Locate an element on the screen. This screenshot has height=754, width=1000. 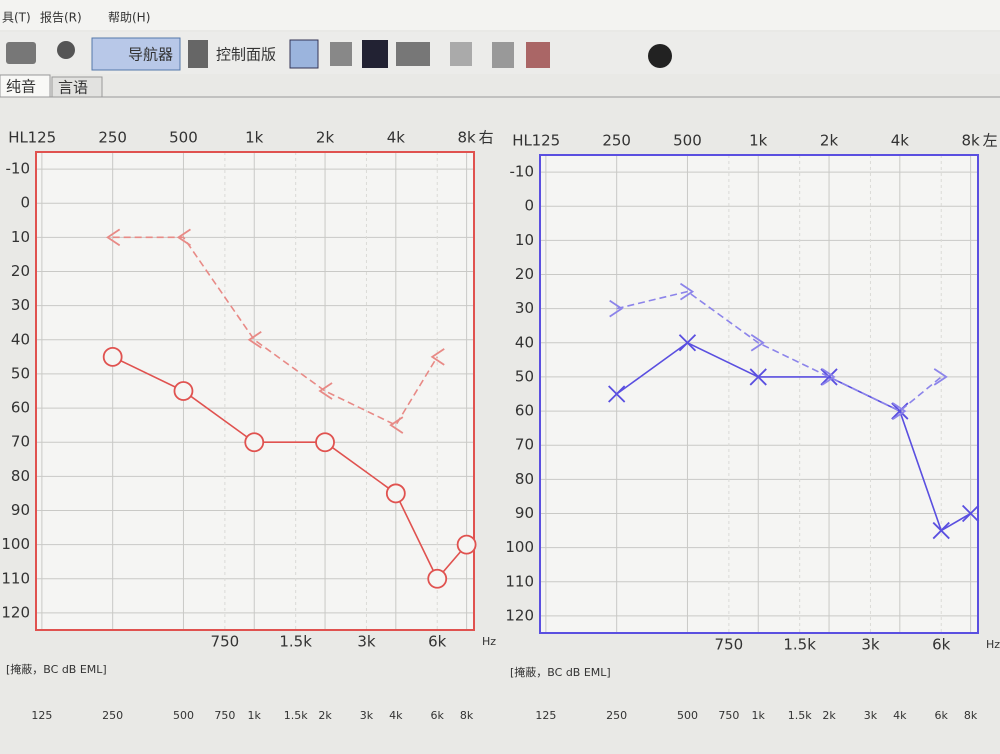
toolbar-label: 控制面版 is located at coordinates (246, 55).